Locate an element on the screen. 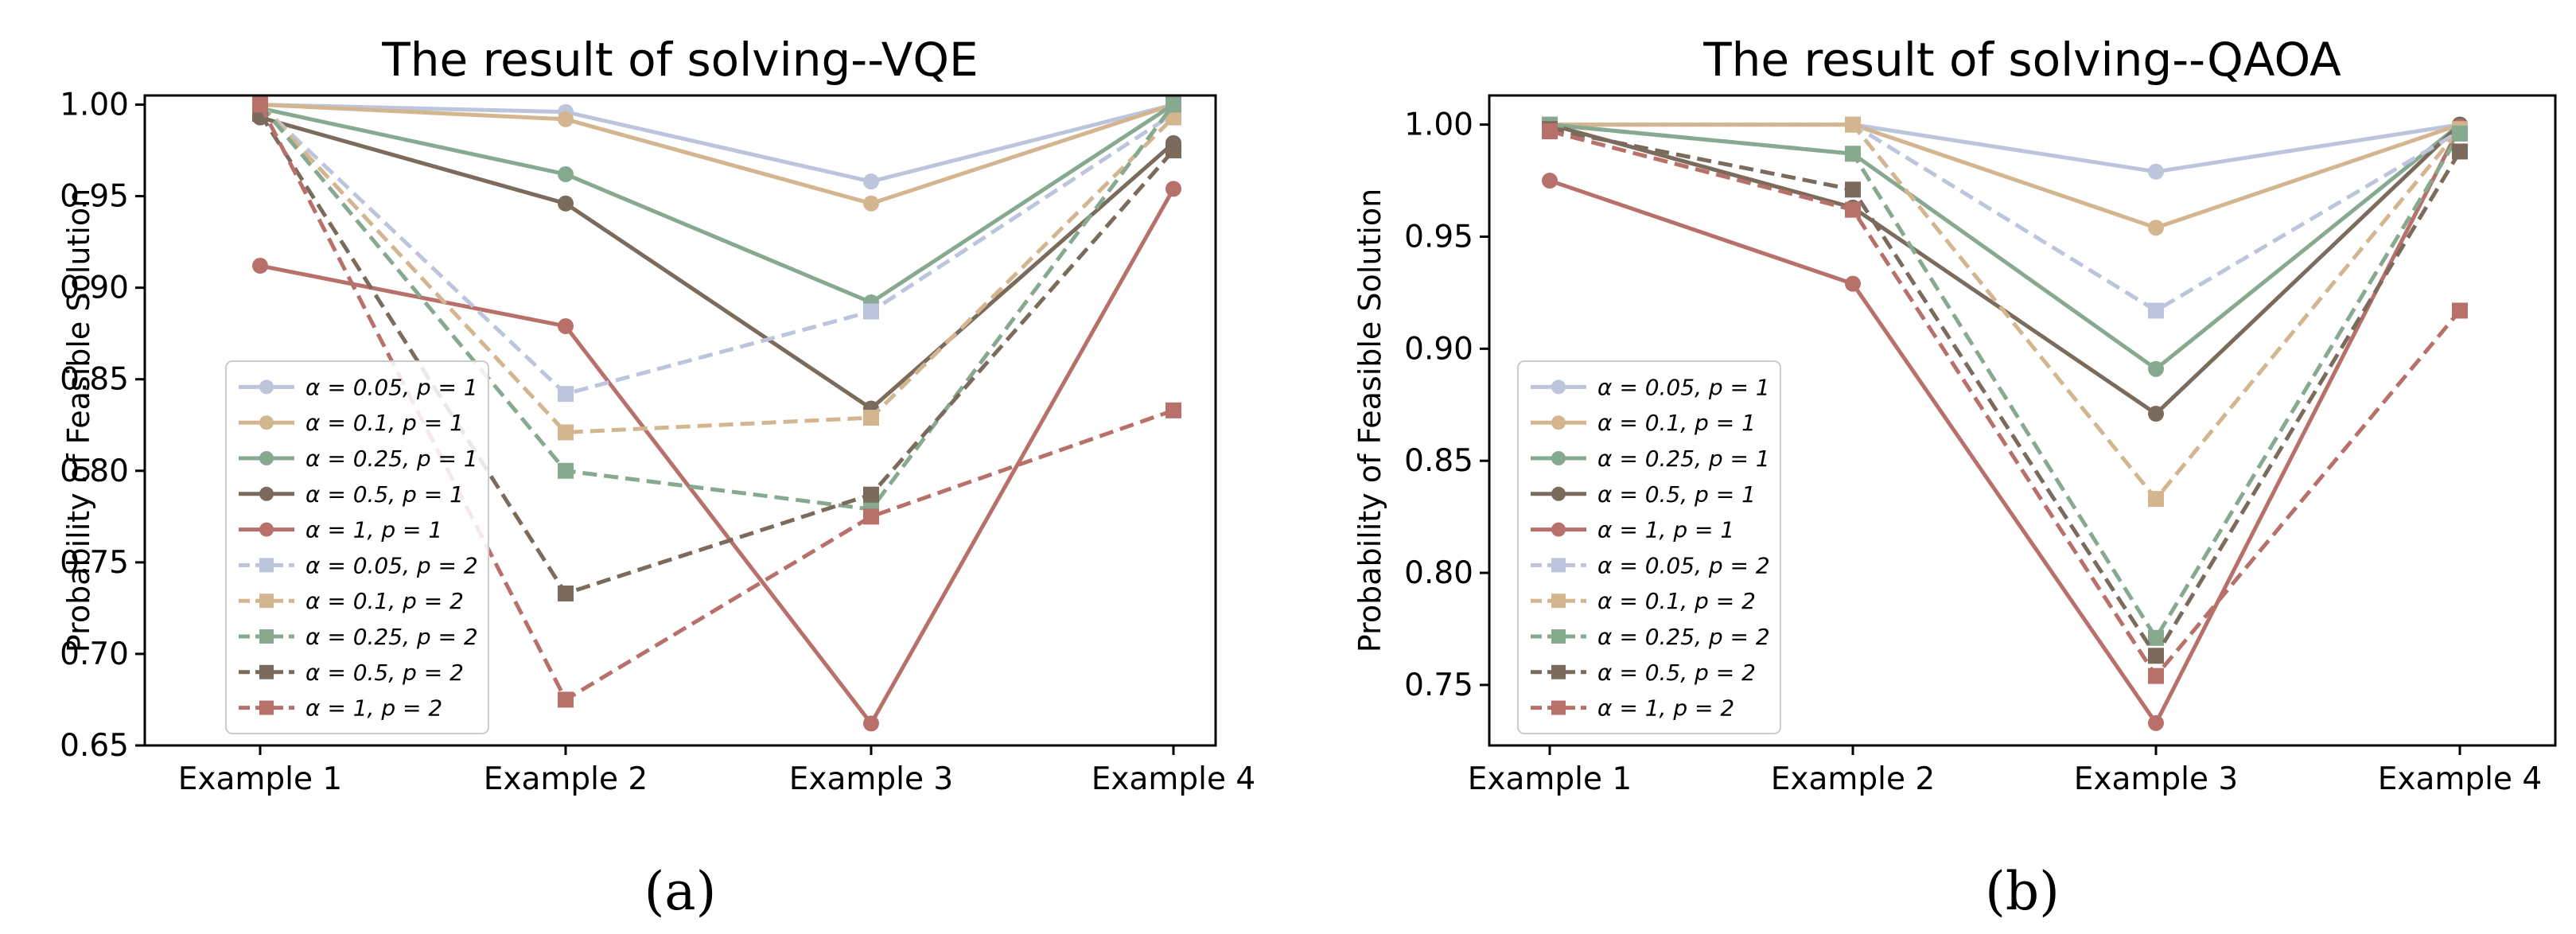  x-tick-label: Example 4 is located at coordinates (1173, 779).